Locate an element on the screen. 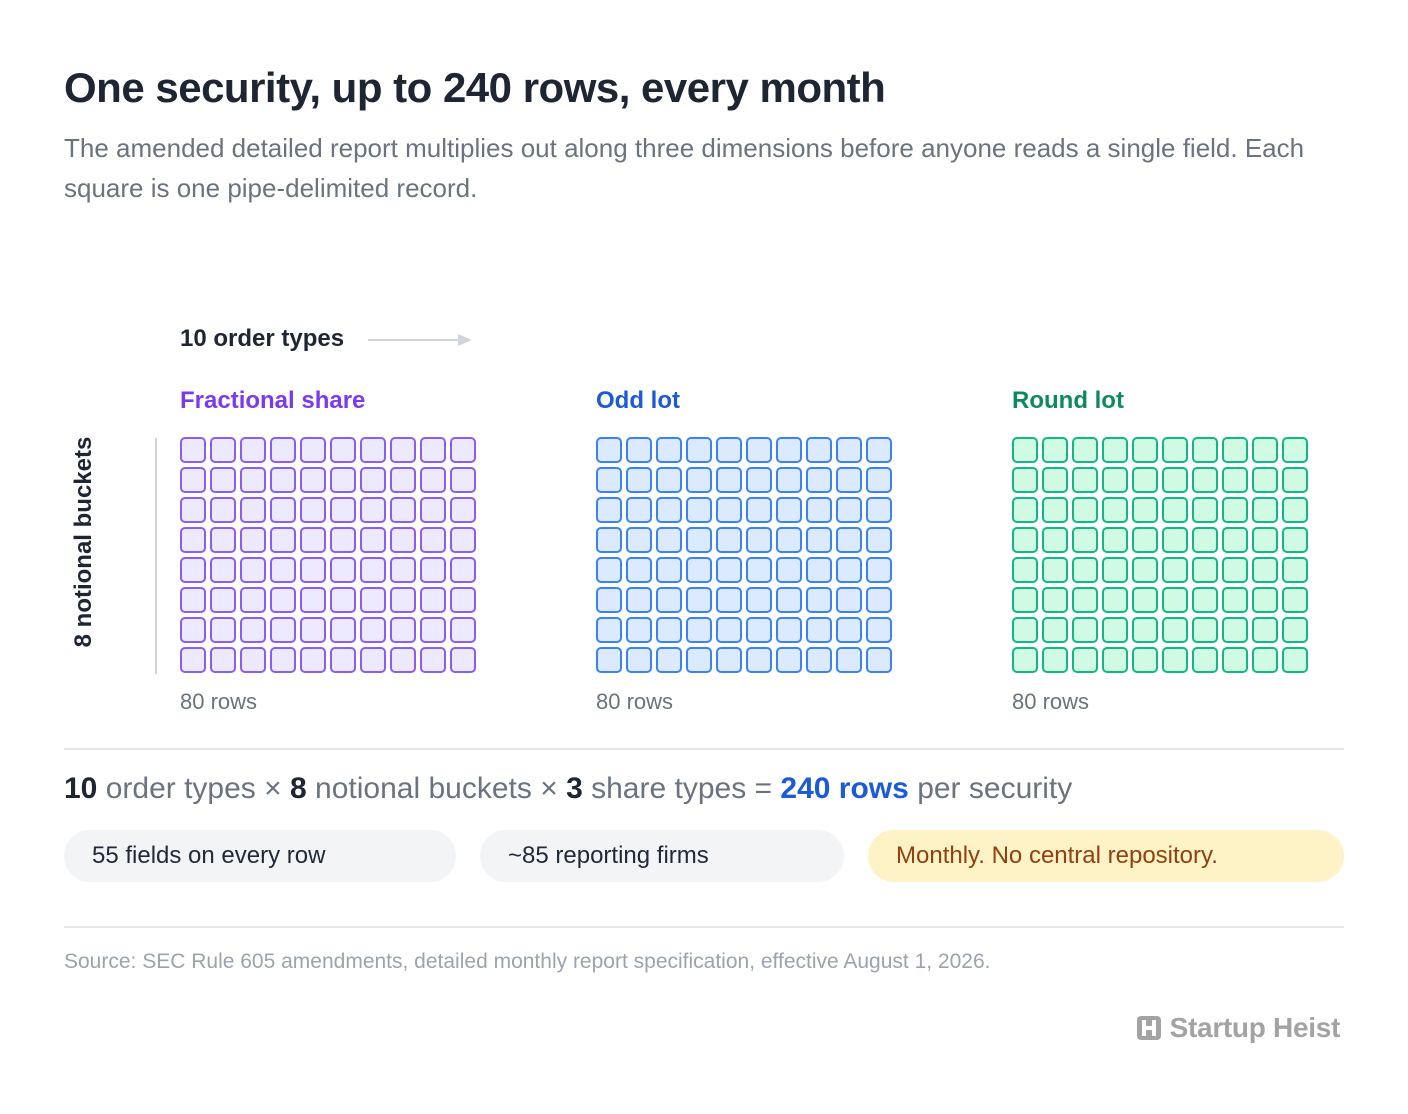 The image size is (1408, 1114). formula-buckets-text: notional buckets is located at coordinates (423, 788).